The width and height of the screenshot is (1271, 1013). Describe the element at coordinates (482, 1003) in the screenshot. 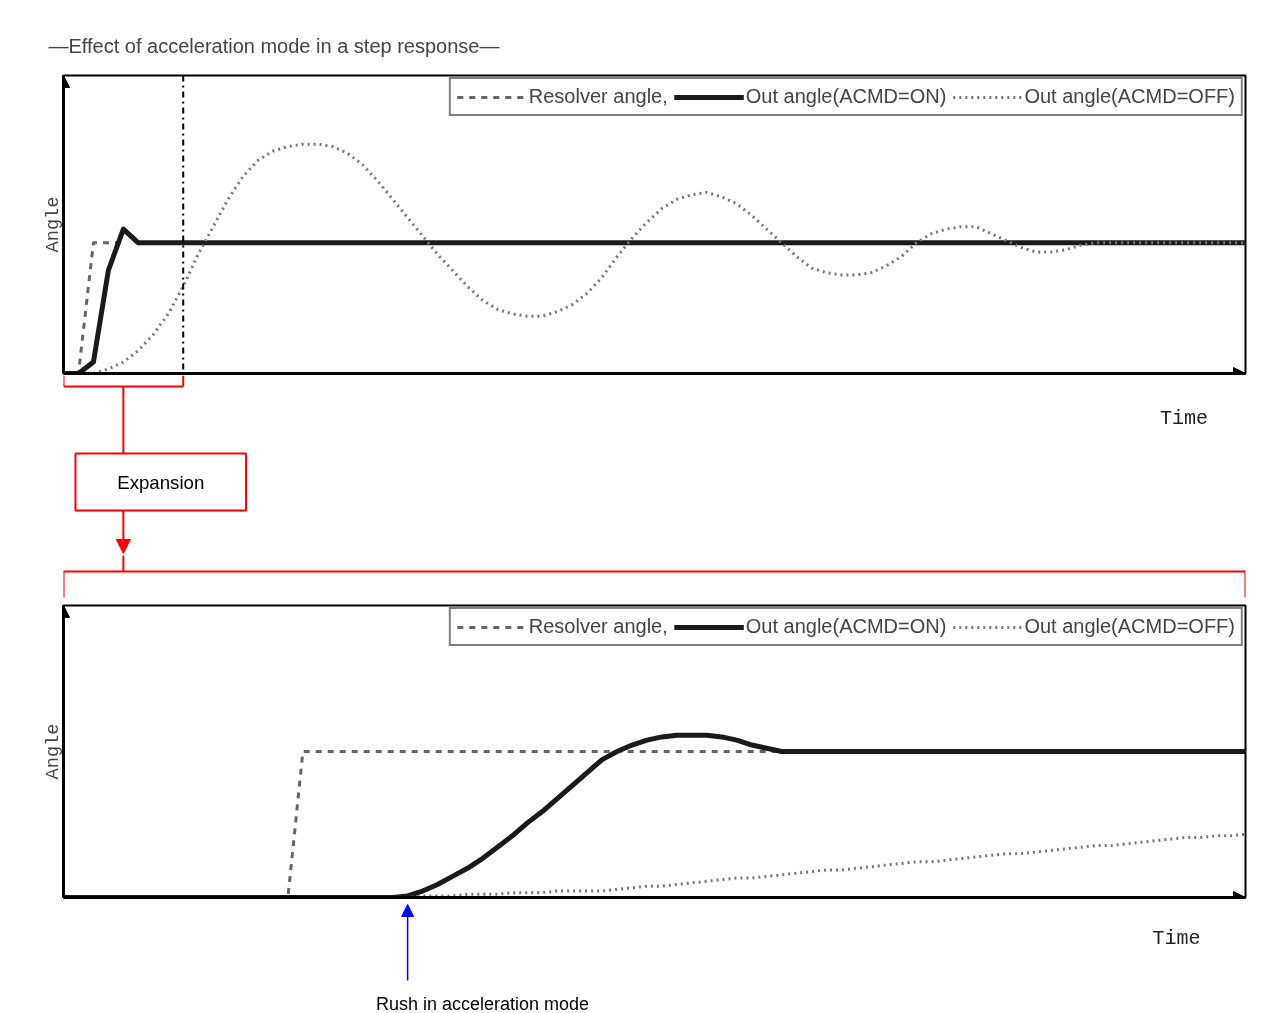

I see `text: Rush in acceleration mode` at that location.